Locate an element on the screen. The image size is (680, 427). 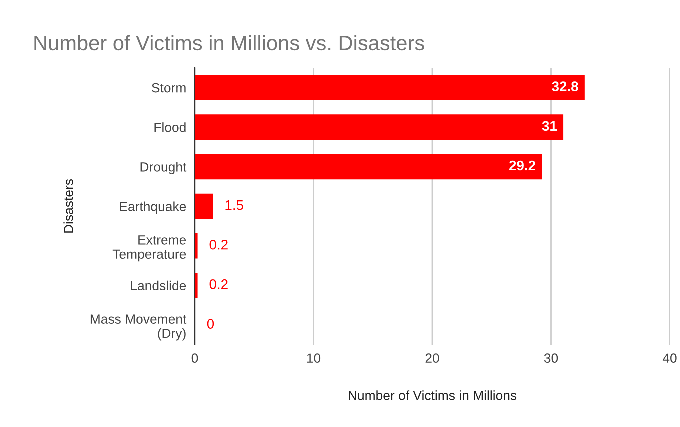
x-tick-label: 30 is located at coordinates (551, 359).